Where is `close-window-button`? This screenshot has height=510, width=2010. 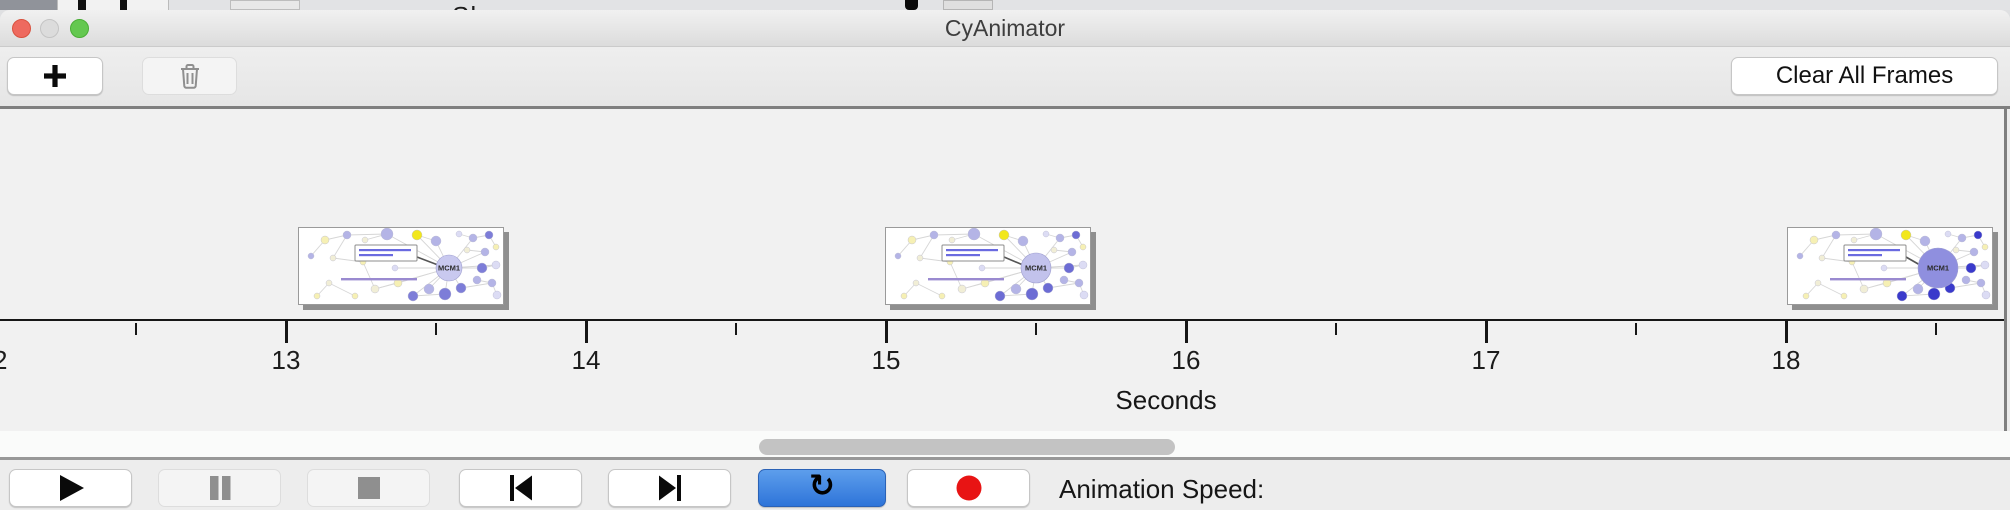 close-window-button is located at coordinates (21, 28).